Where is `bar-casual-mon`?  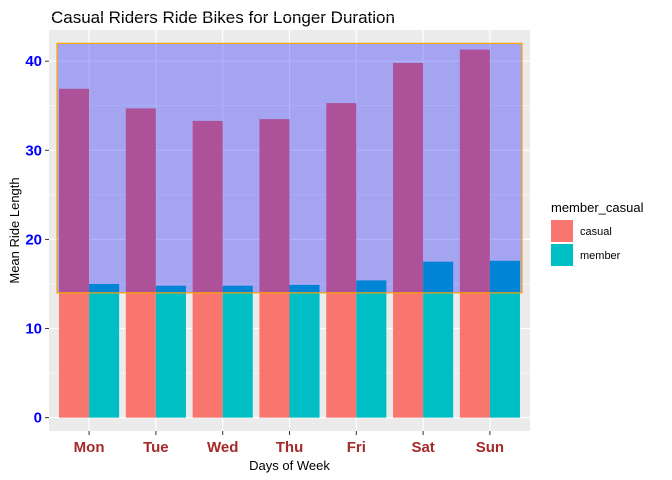
bar-casual-mon is located at coordinates (74, 253).